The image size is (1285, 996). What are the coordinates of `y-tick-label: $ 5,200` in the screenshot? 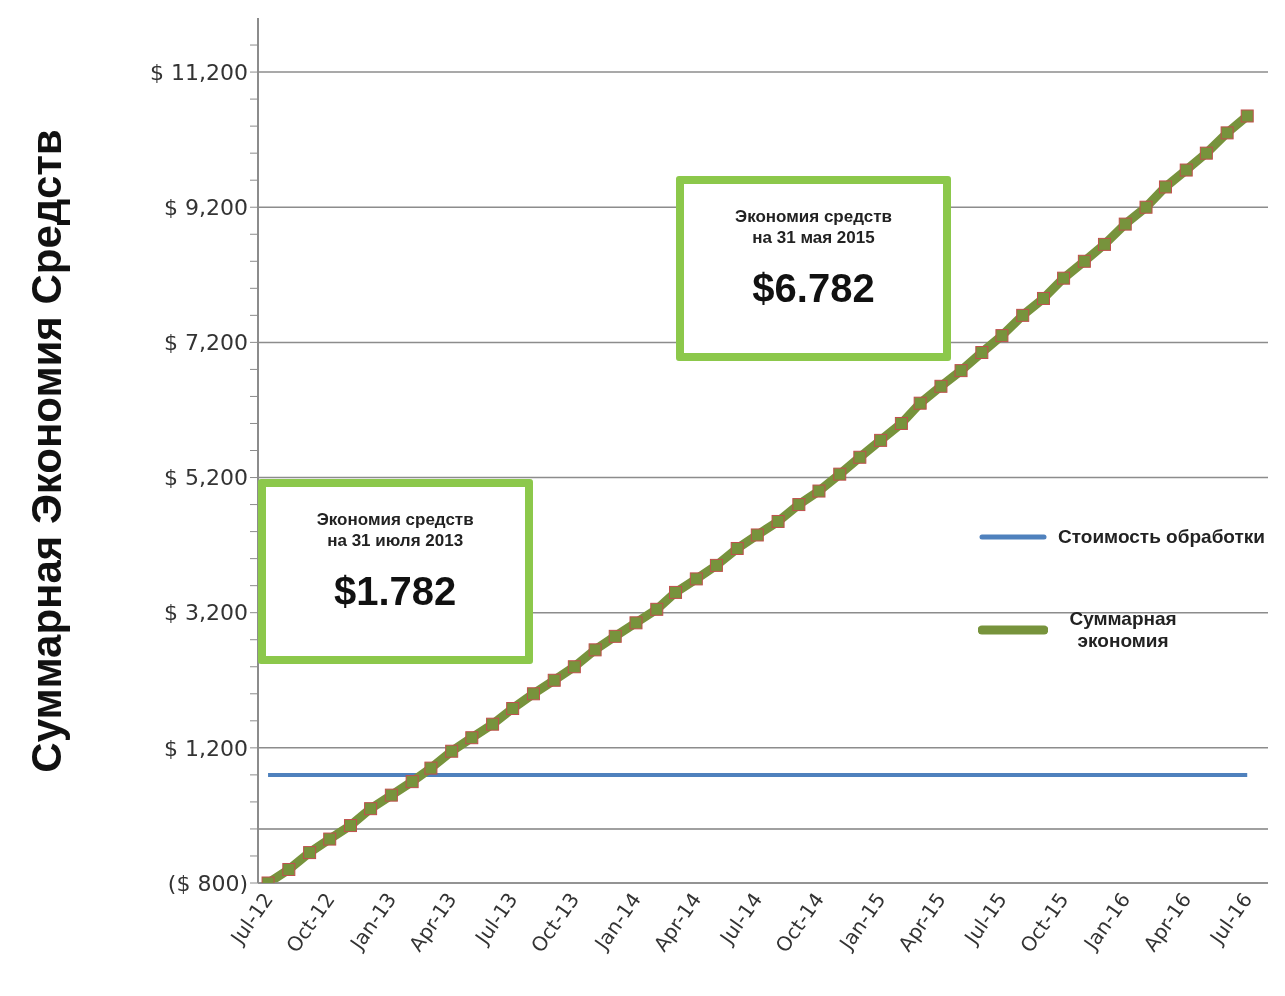 It's located at (206, 478).